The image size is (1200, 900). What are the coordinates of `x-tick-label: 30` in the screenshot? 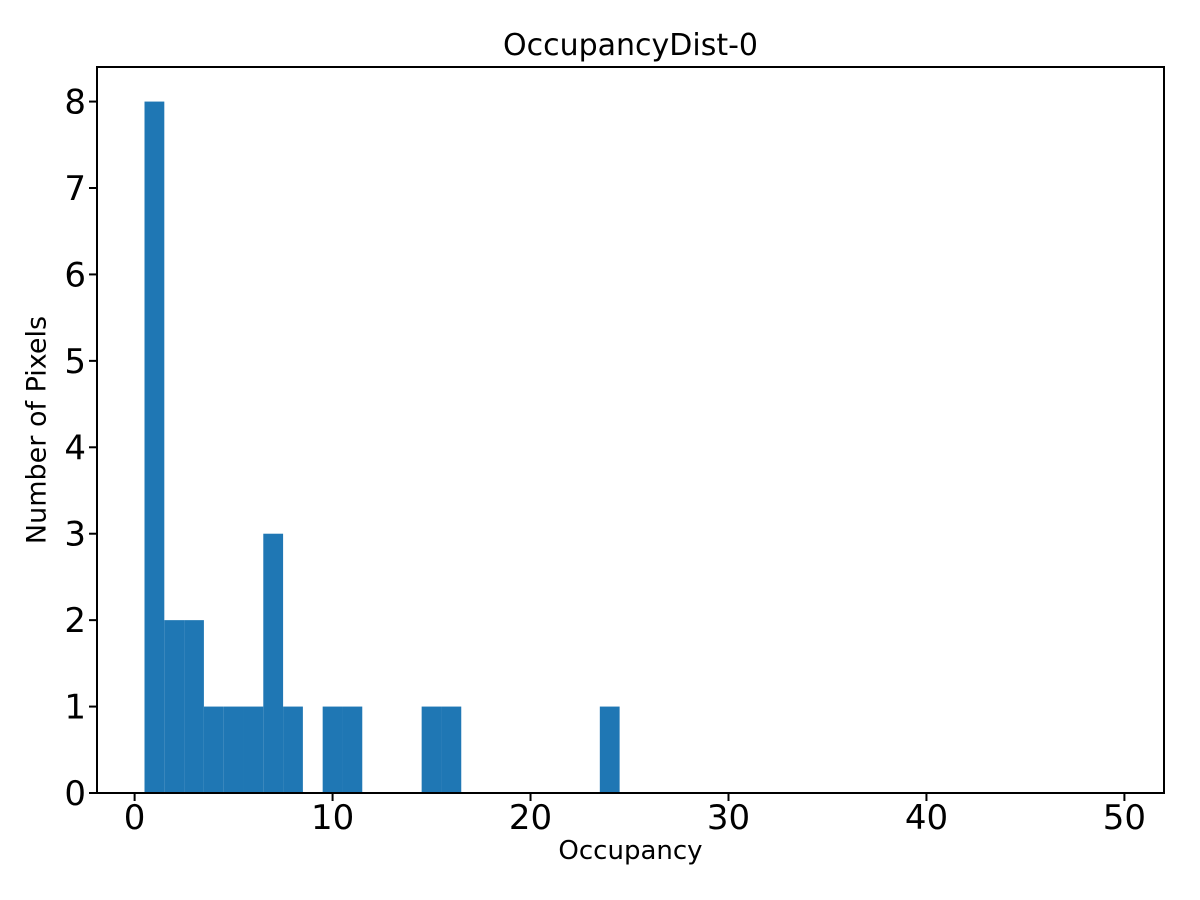 It's located at (728, 818).